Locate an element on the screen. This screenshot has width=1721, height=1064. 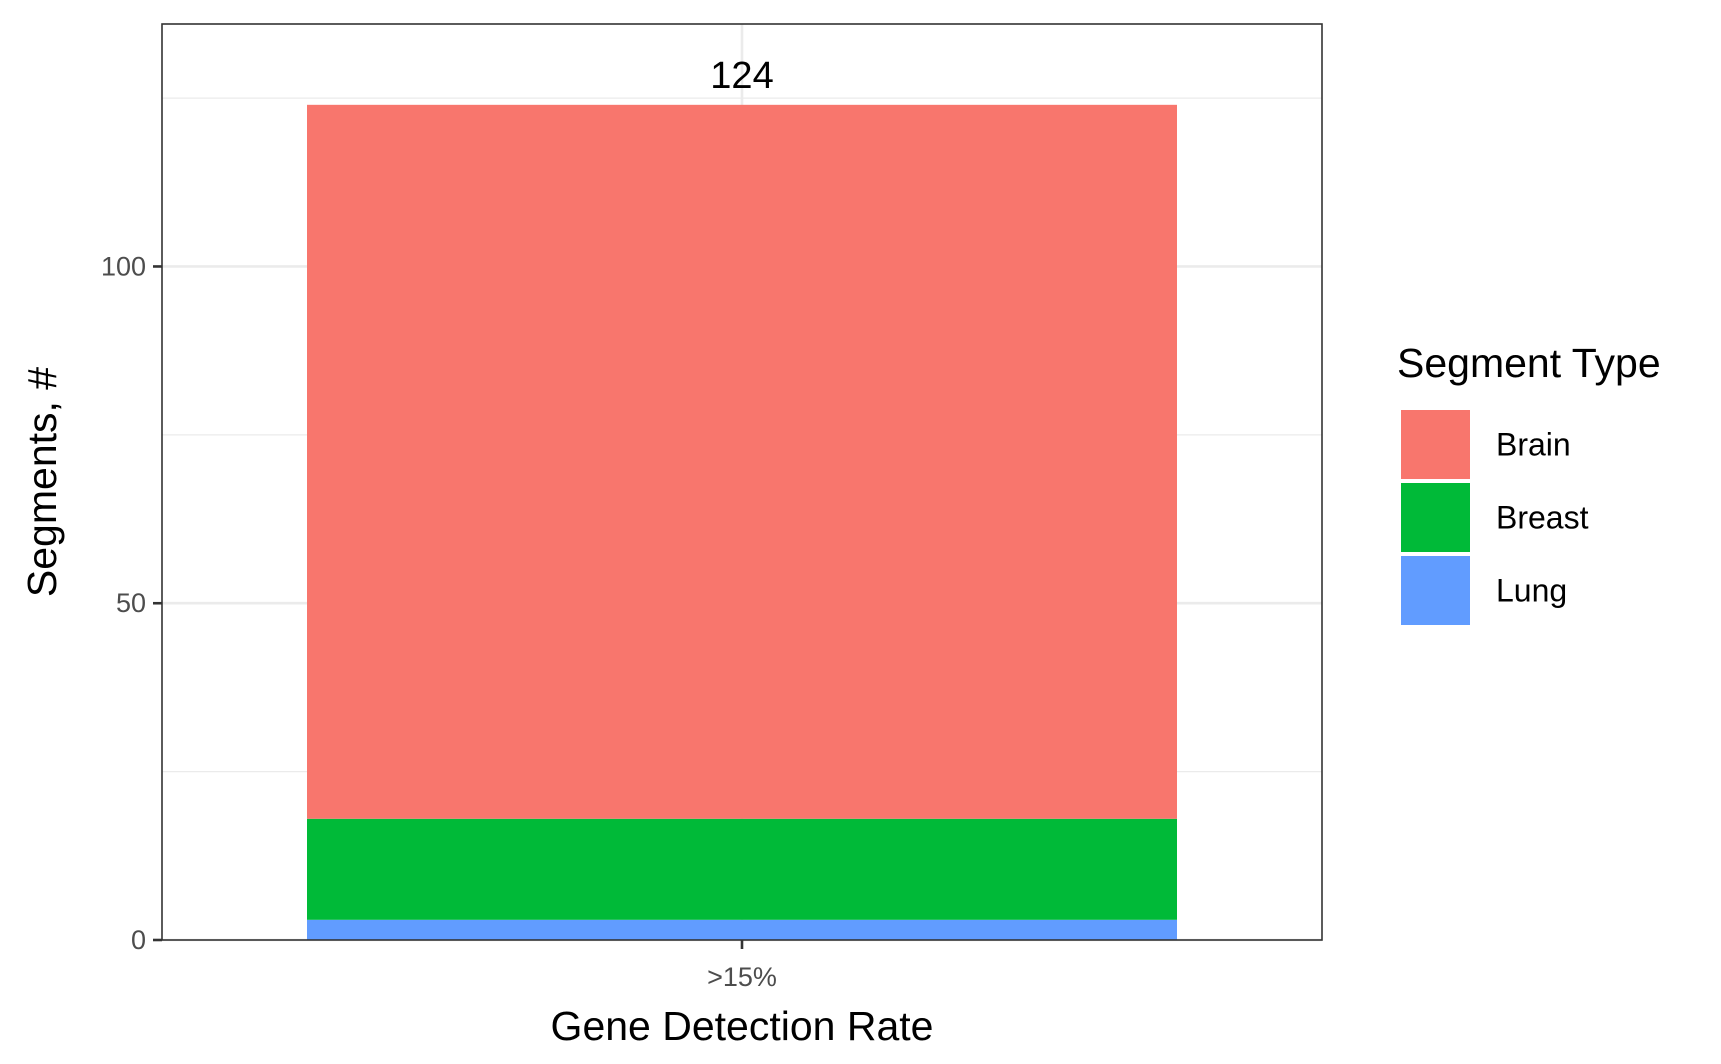
y-tick-label: 0 is located at coordinates (138, 940).